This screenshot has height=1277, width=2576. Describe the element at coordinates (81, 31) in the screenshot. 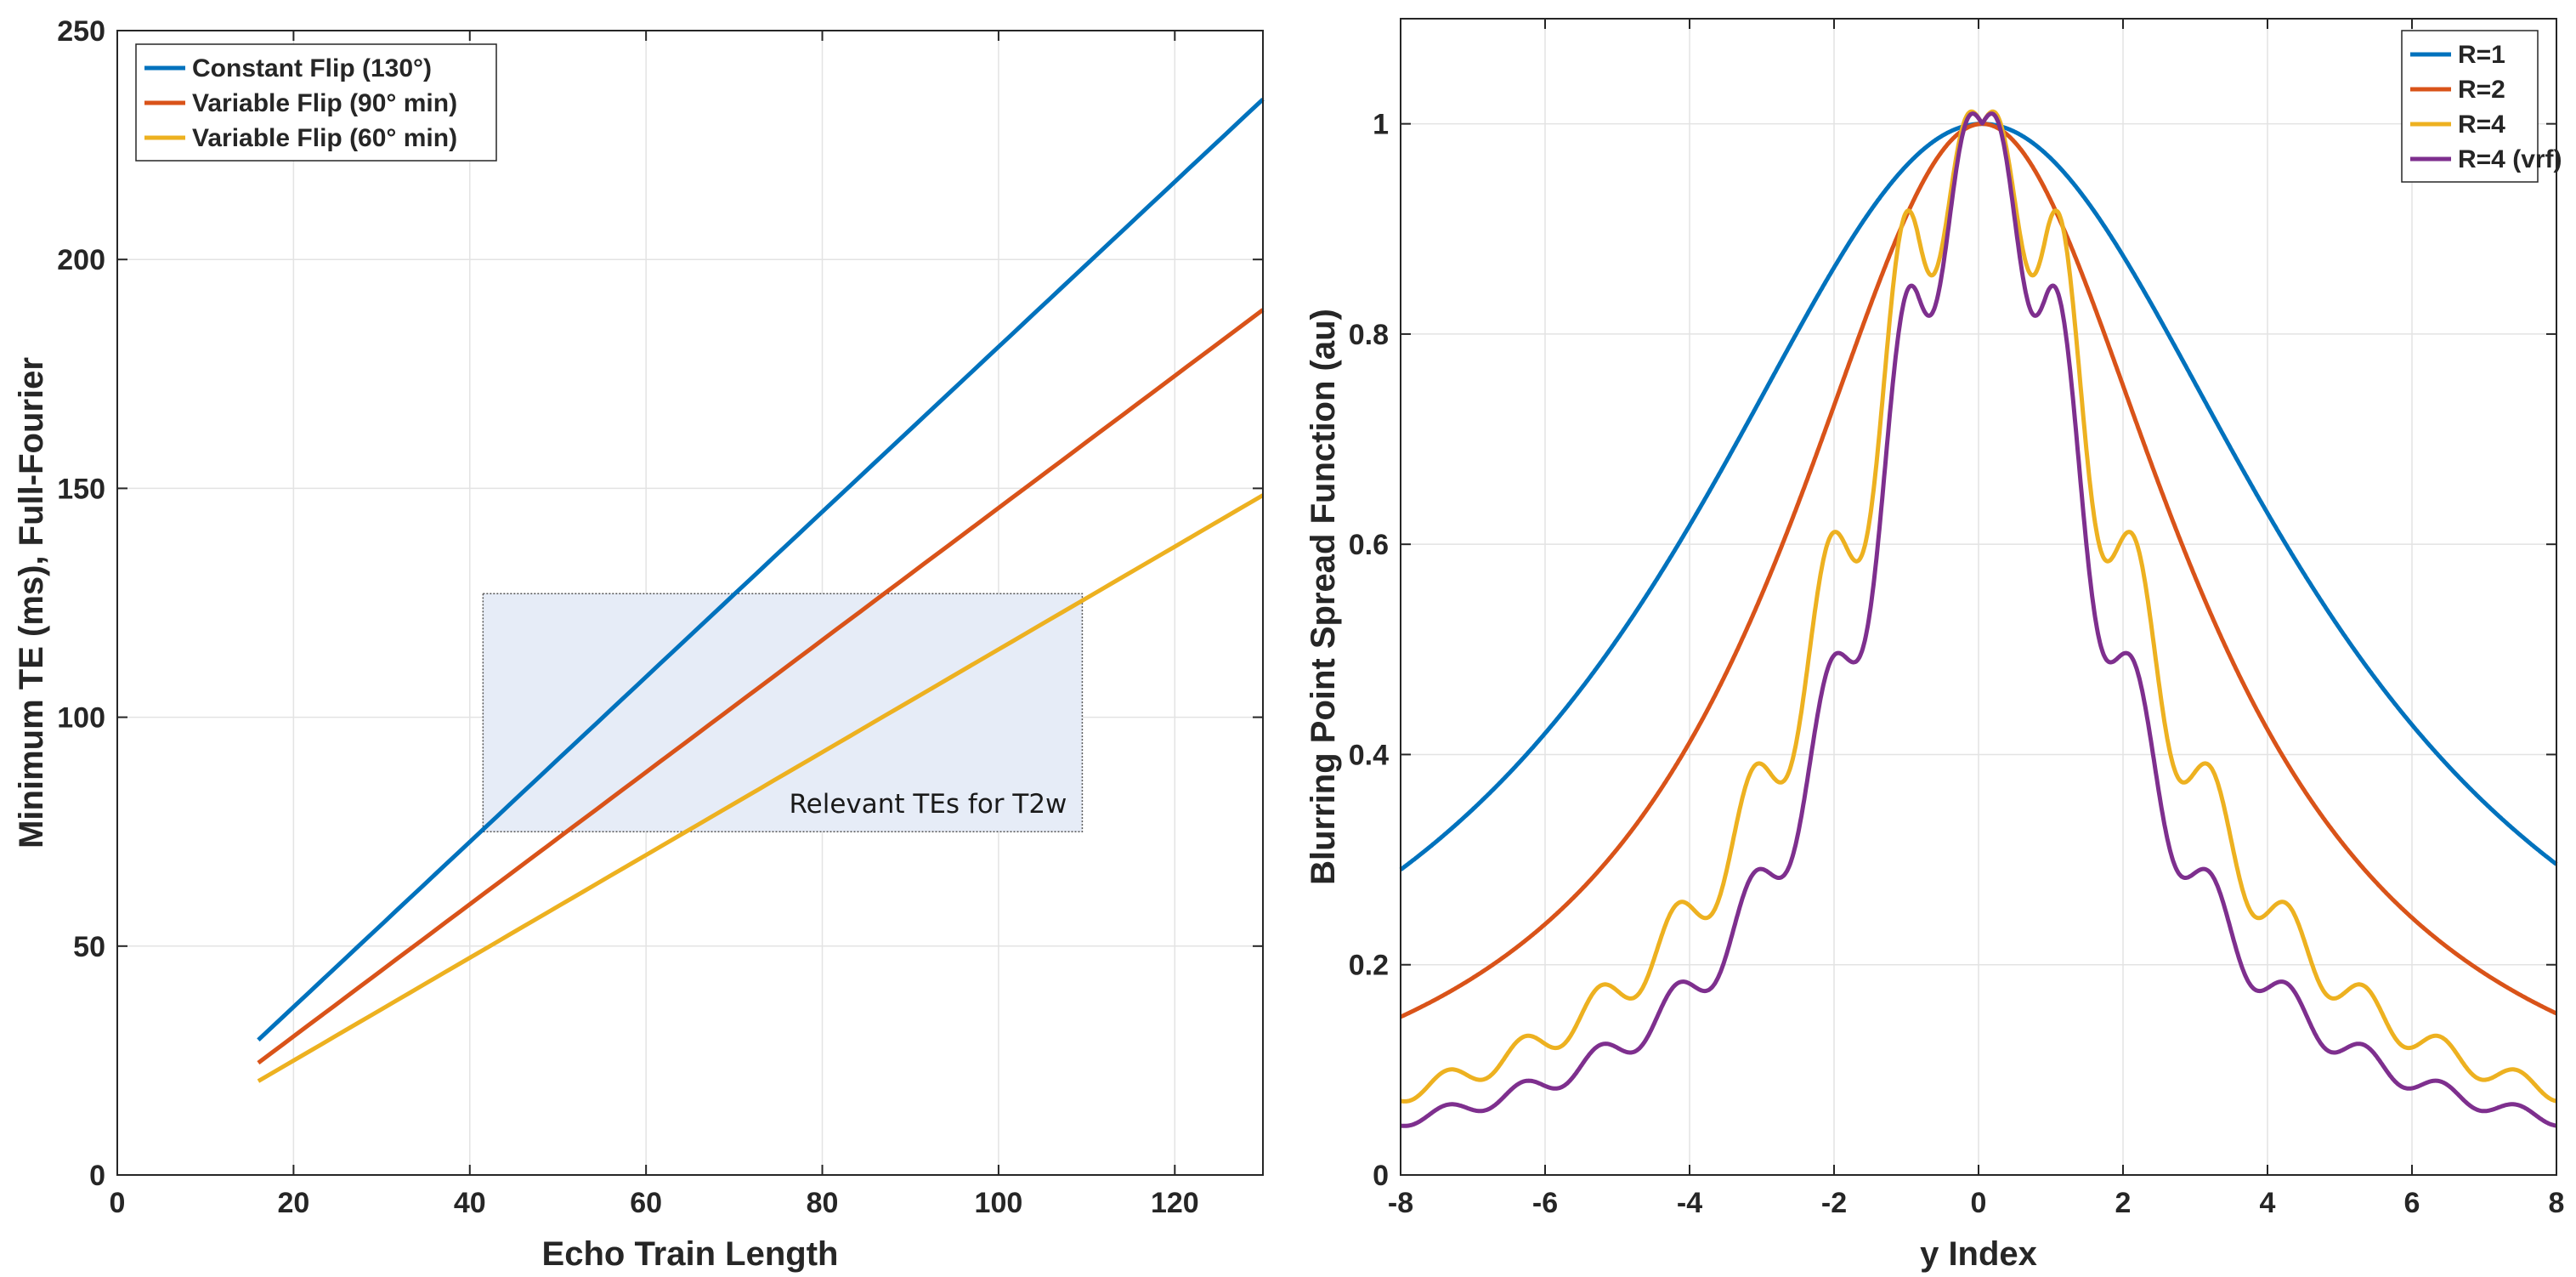

I see `y-tick-label: 250` at that location.